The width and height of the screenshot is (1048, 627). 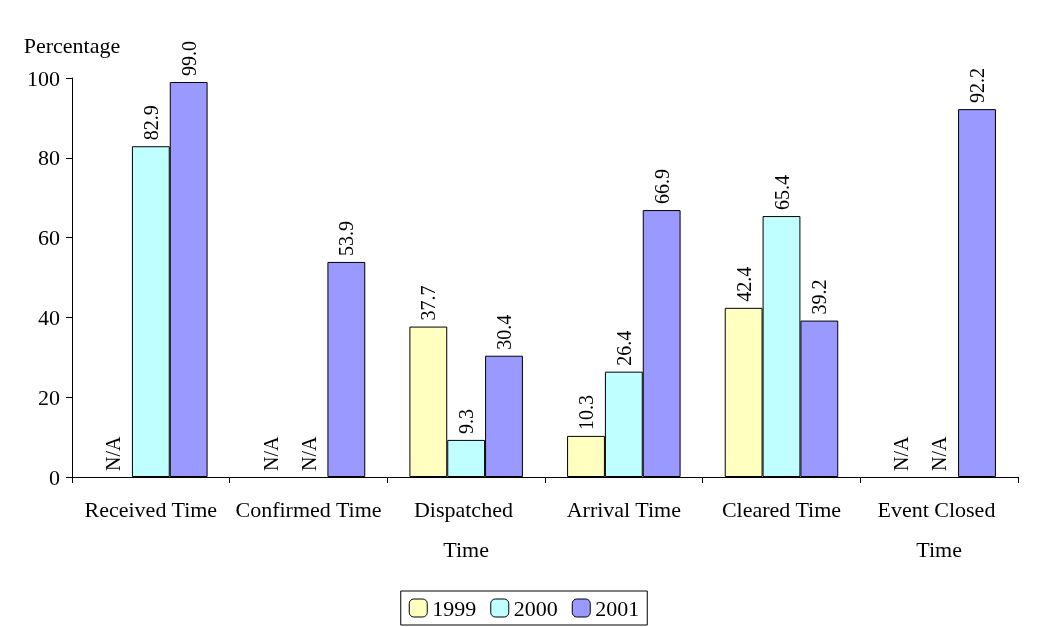 I want to click on y-axis-title: Percentage, so click(x=72, y=45).